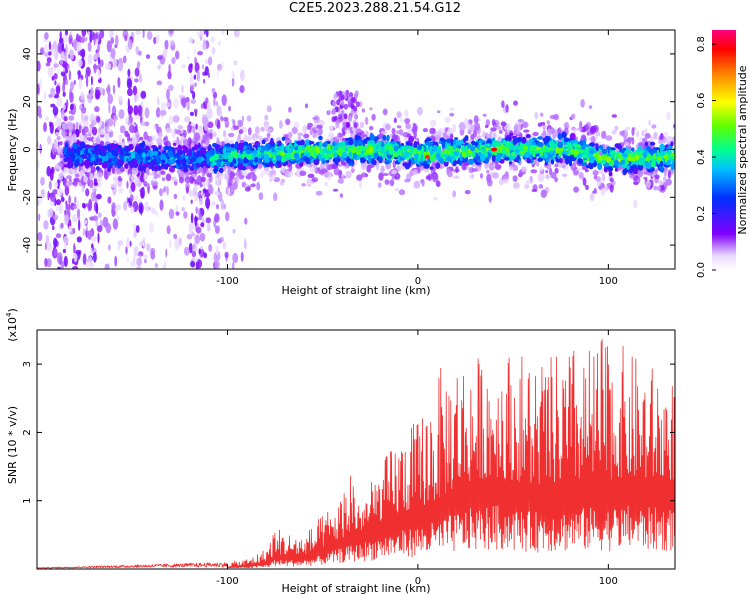 The width and height of the screenshot is (750, 600). What do you see at coordinates (145, 177) in the screenshot?
I see `spectrogram-cell-2095` at bounding box center [145, 177].